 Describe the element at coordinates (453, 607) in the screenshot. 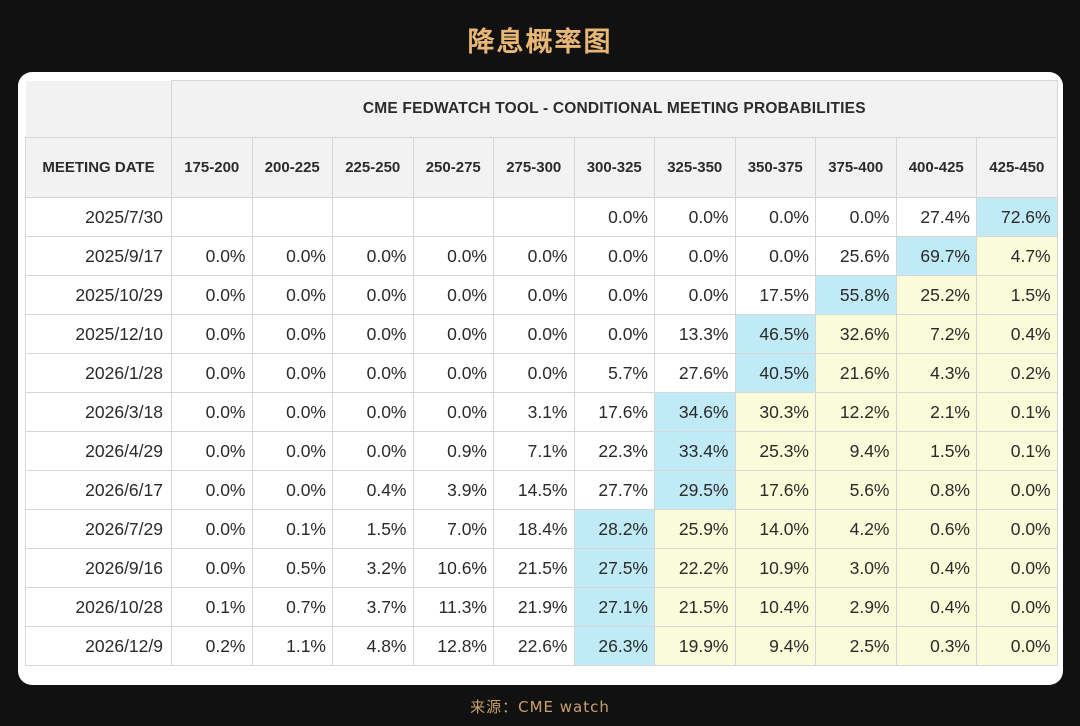

I see `probability-cell: 11.3%` at that location.